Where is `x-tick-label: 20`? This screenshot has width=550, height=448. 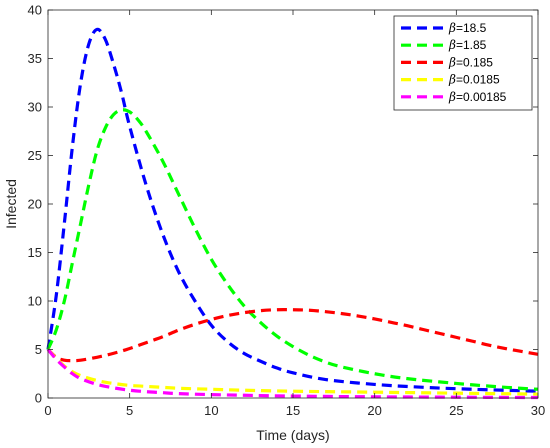 x-tick-label: 20 is located at coordinates (374, 410).